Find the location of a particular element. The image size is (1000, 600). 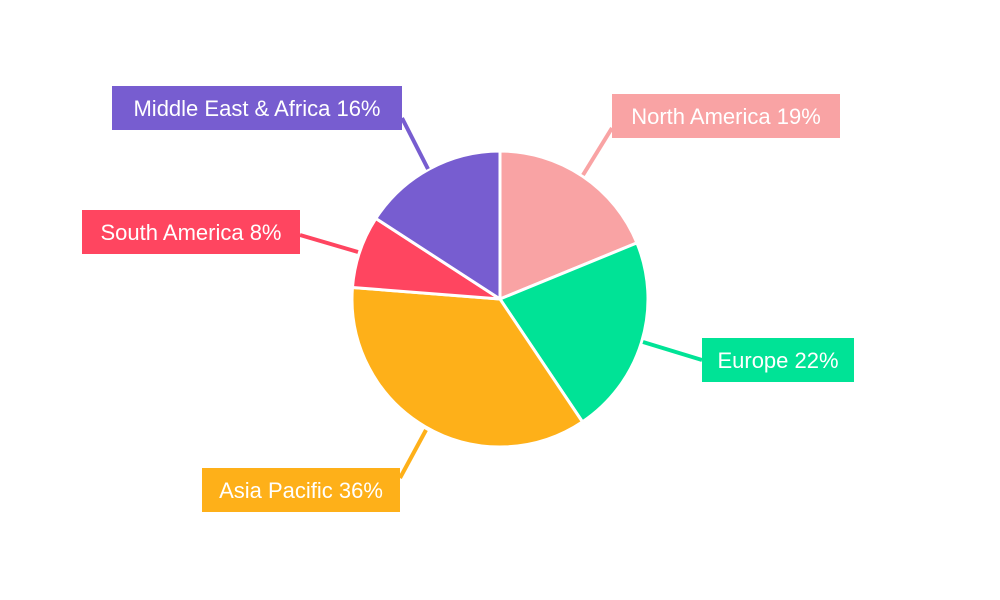

data-label-box-south-america is located at coordinates (191, 232).